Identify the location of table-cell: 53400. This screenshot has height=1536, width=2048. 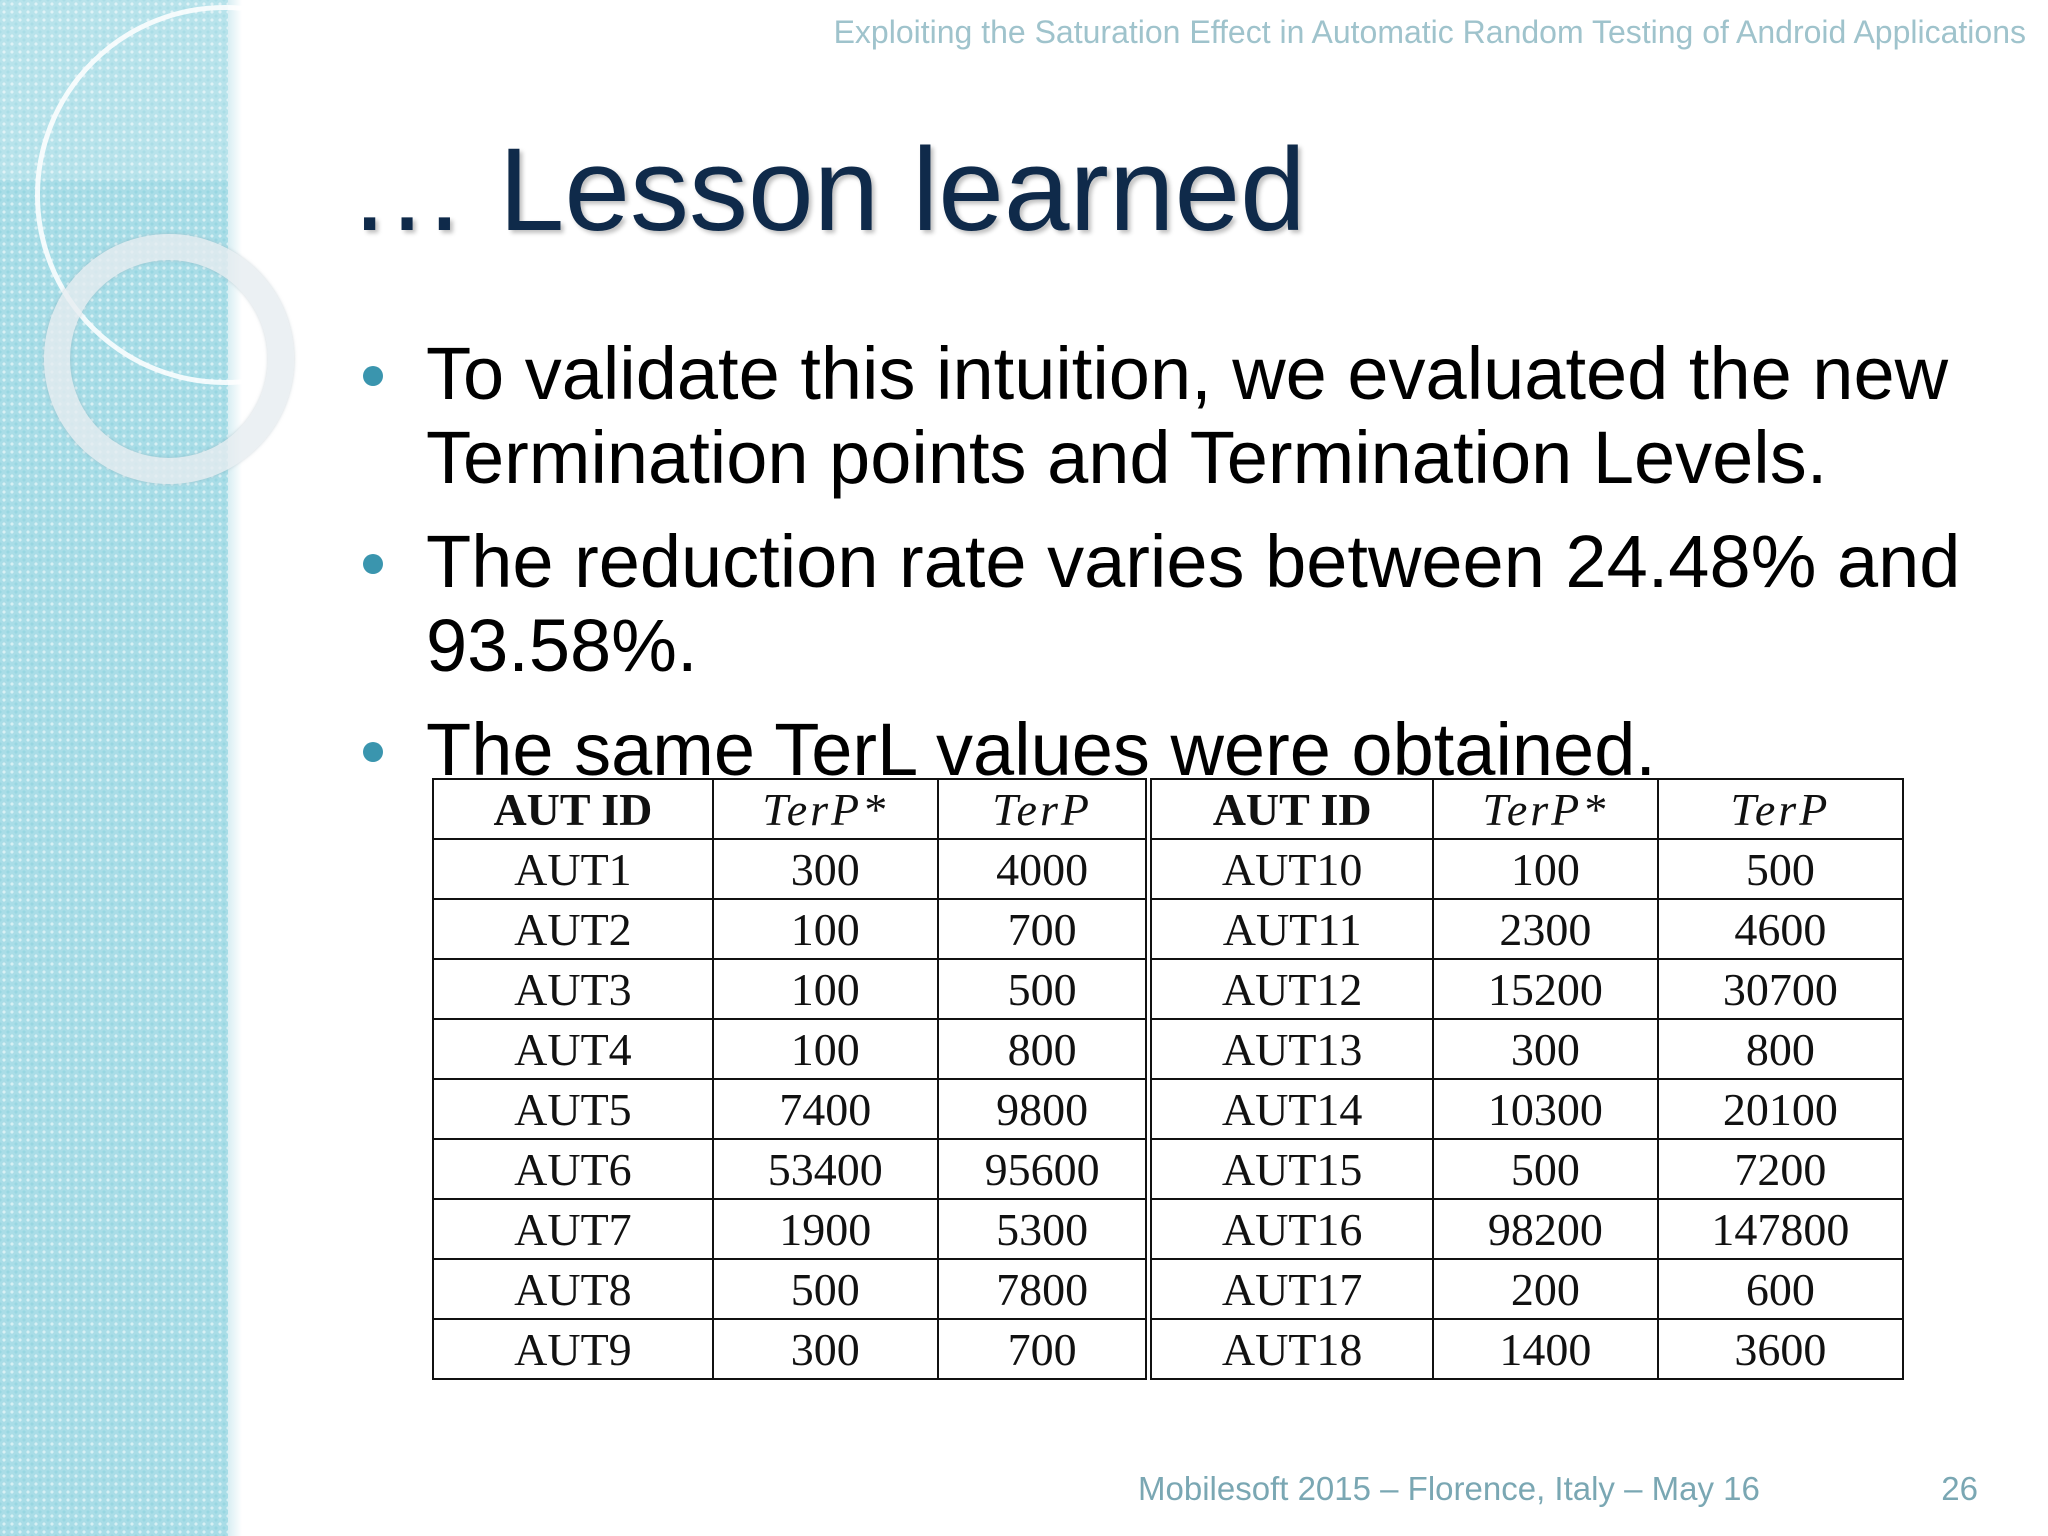
(825, 1169).